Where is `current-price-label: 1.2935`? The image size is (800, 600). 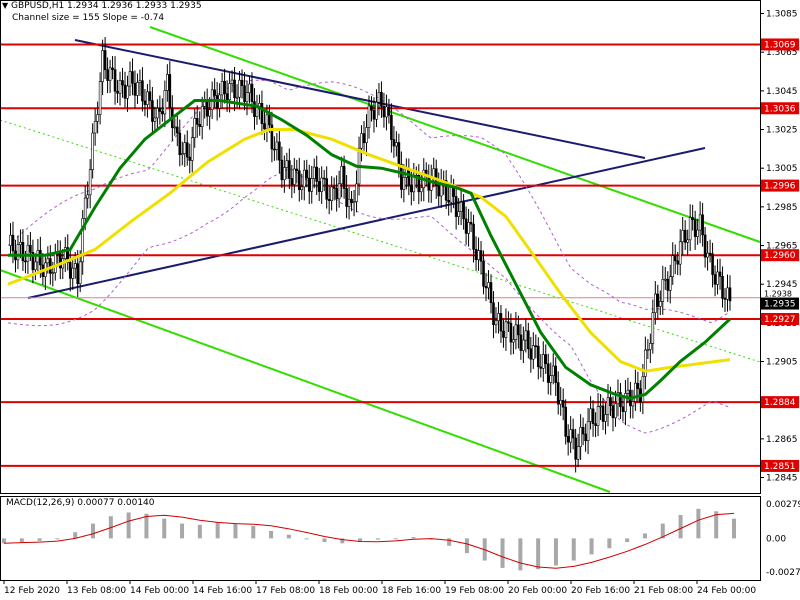
current-price-label: 1.2935 is located at coordinates (780, 305).